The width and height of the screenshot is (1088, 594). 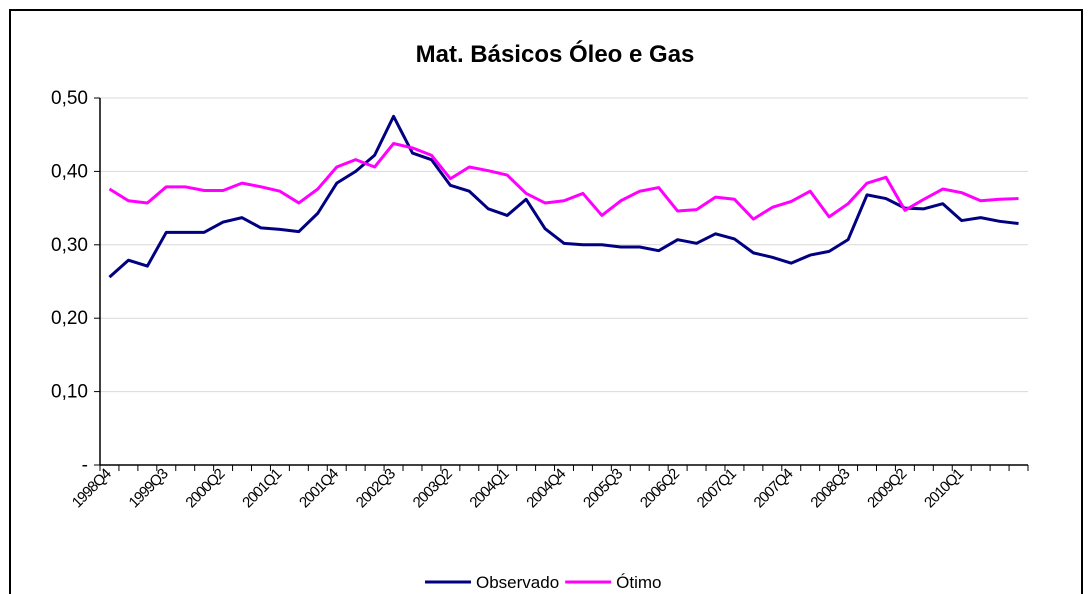 I want to click on y-tick-label: 0,30, so click(x=69, y=245).